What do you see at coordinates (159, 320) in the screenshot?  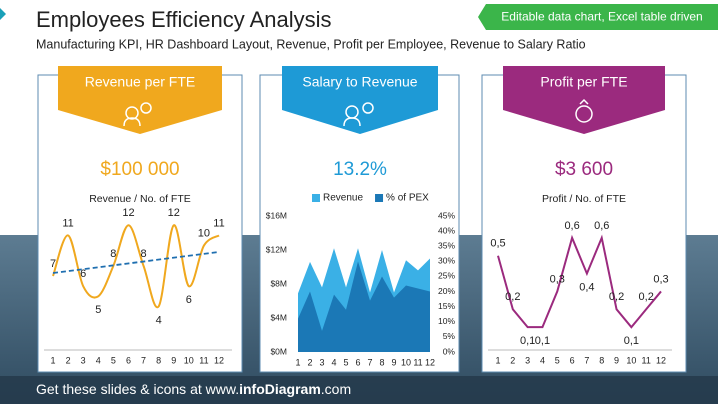 I see `data-label: 4` at bounding box center [159, 320].